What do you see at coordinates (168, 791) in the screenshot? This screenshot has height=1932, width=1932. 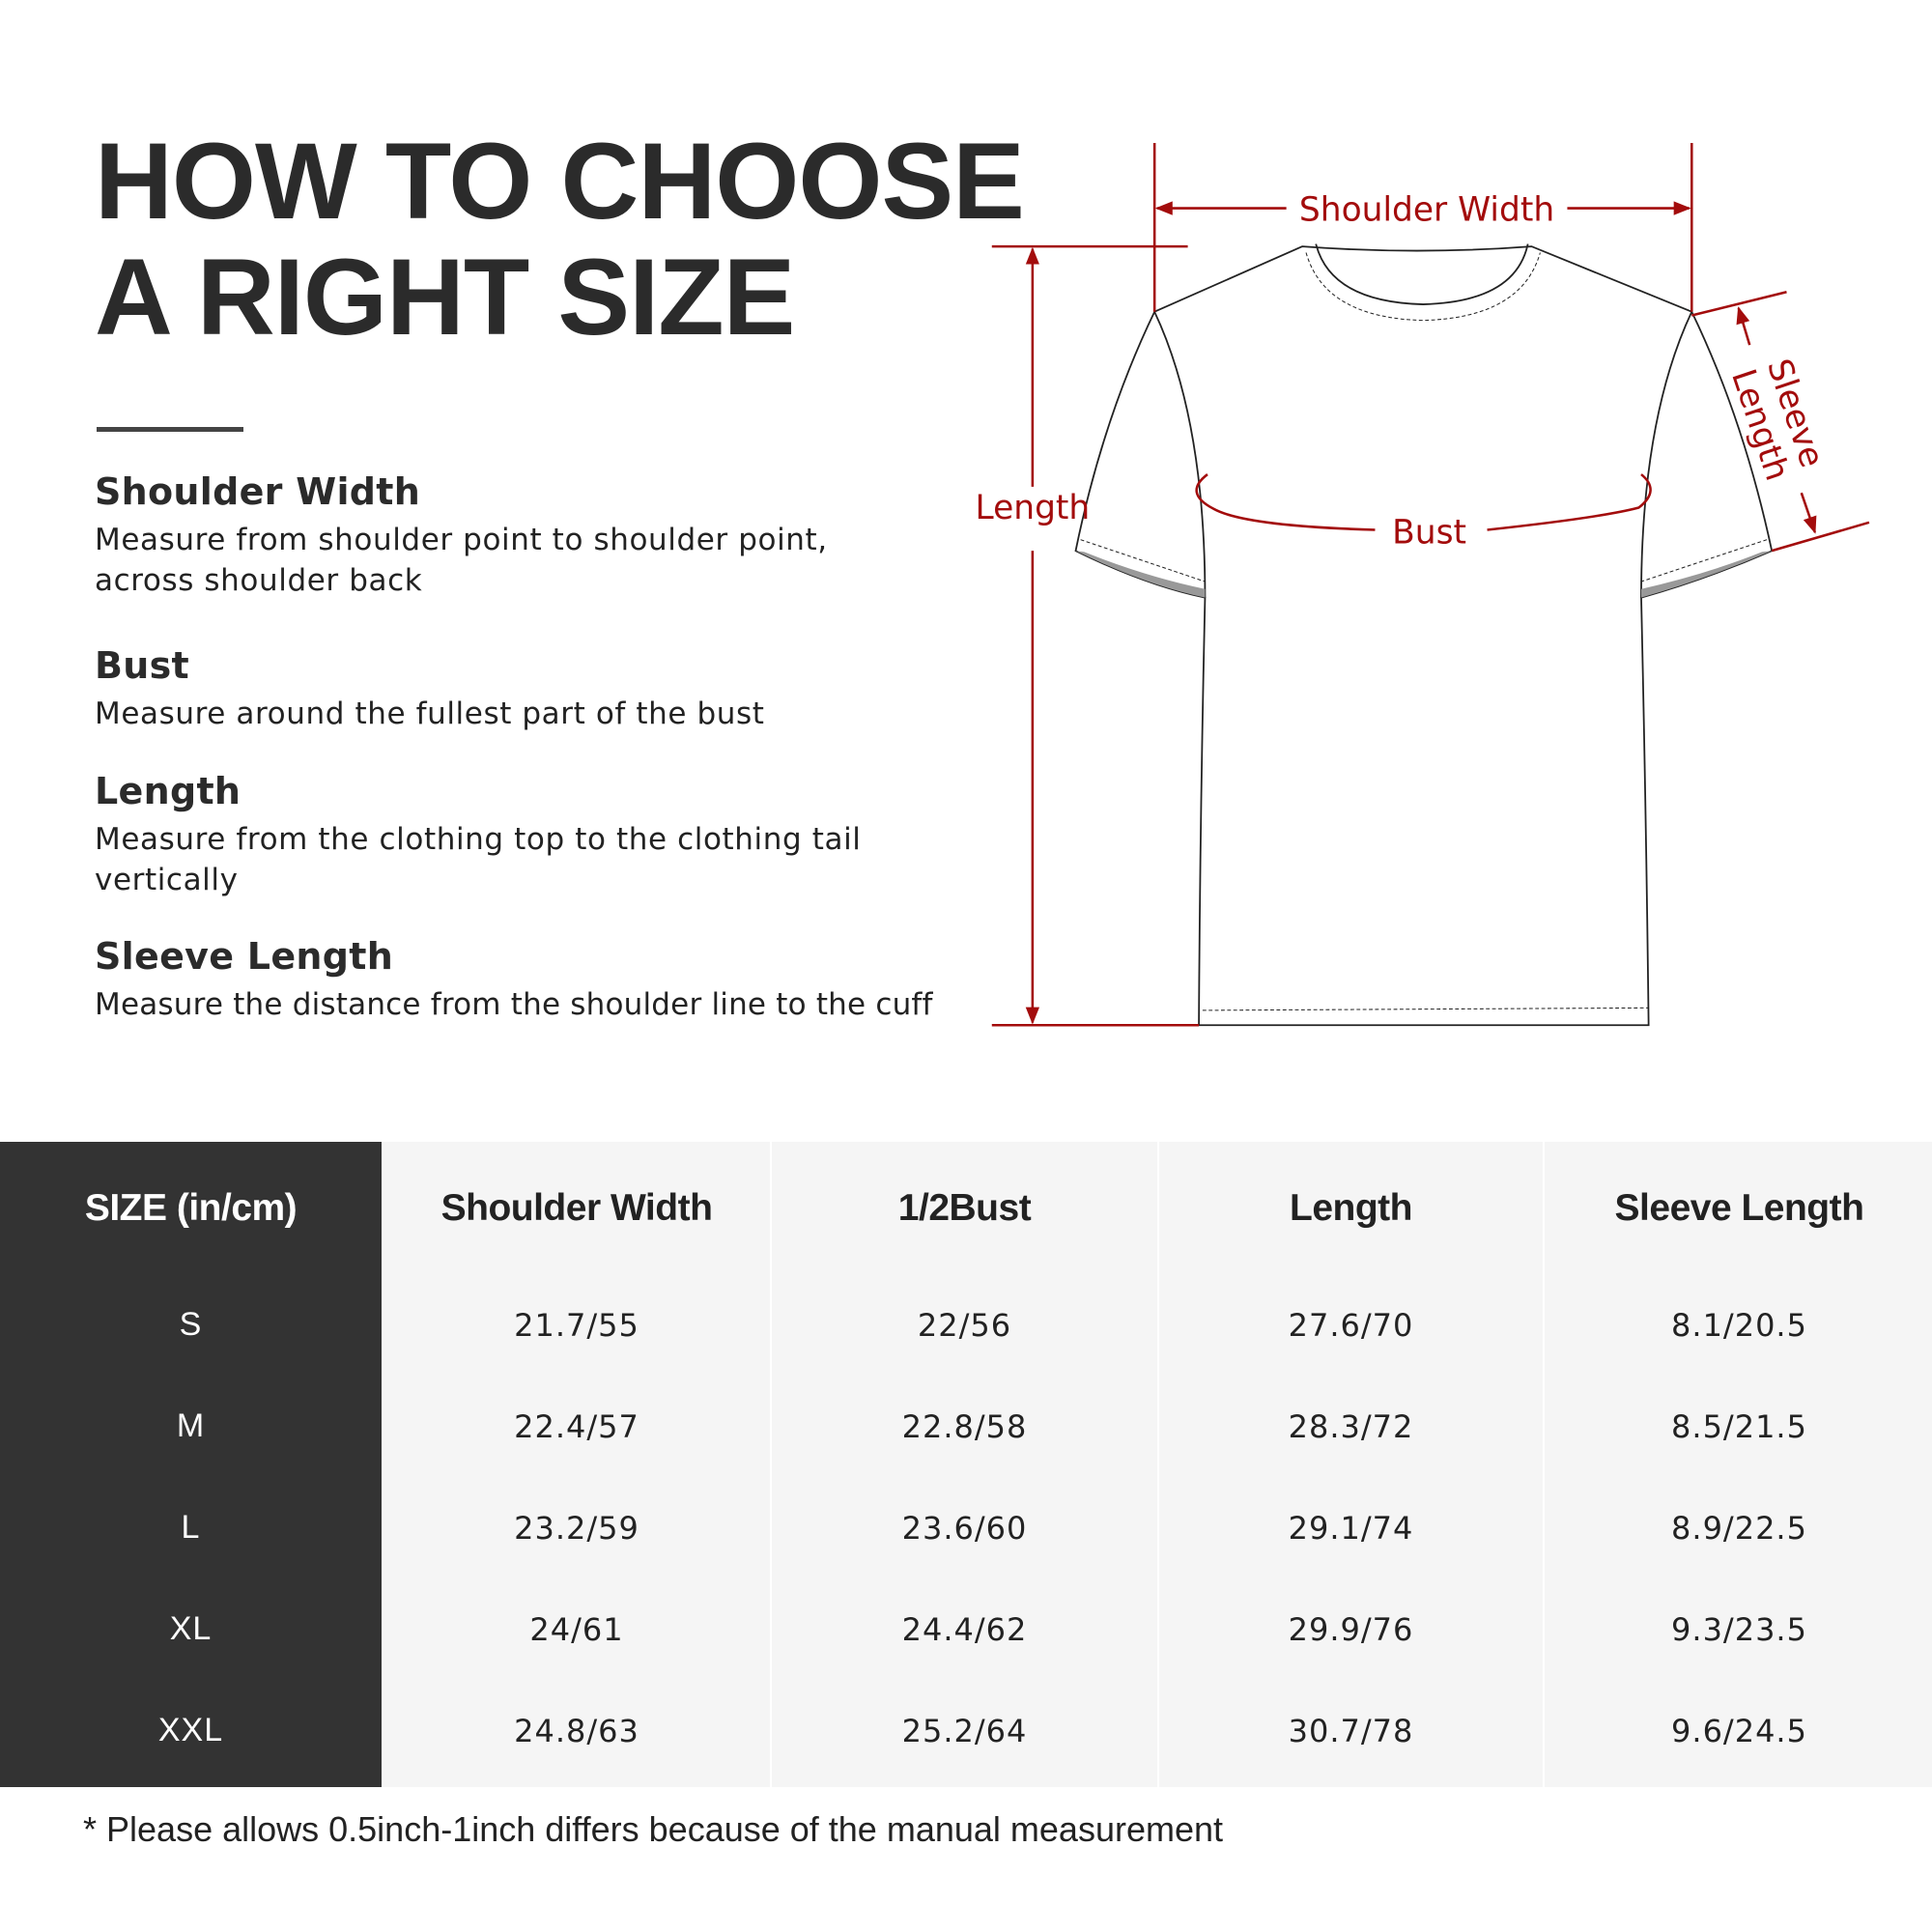 I see `guide-heading: Length` at bounding box center [168, 791].